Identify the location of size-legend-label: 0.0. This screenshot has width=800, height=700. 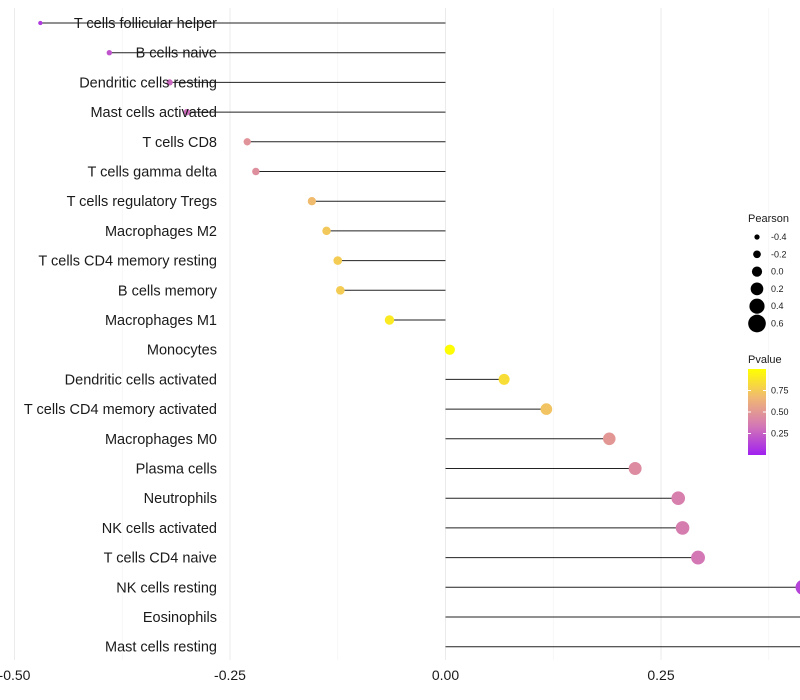
(777, 272).